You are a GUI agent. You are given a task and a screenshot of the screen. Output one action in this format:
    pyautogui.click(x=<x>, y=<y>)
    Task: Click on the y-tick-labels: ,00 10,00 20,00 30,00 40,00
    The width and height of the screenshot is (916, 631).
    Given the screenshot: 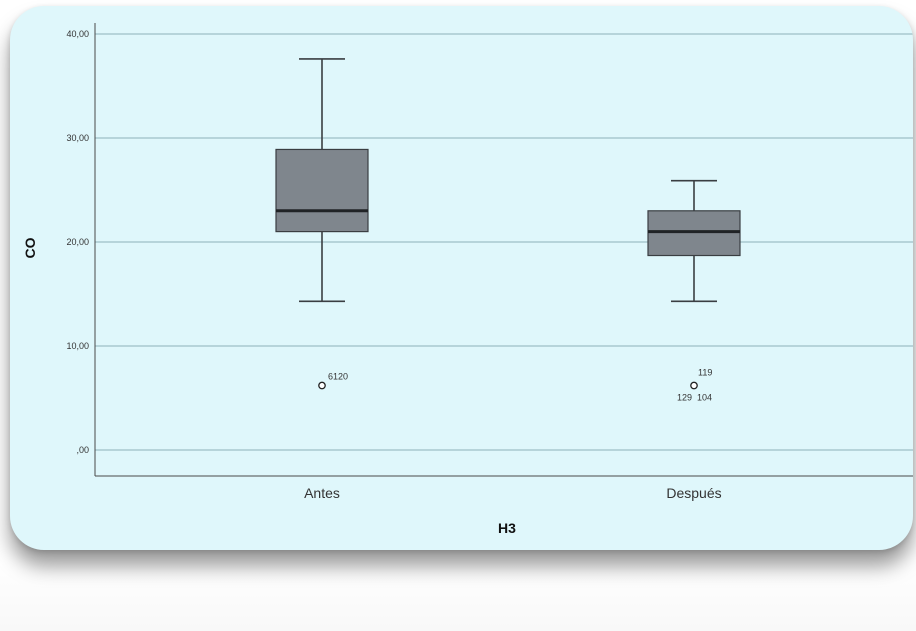 What is the action you would take?
    pyautogui.click(x=77, y=242)
    